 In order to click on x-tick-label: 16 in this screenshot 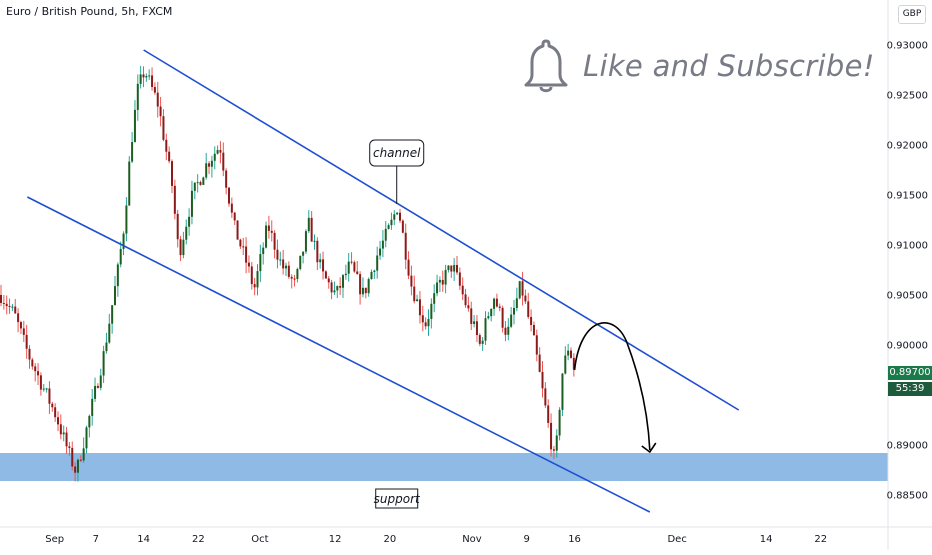, I will do `click(574, 539)`.